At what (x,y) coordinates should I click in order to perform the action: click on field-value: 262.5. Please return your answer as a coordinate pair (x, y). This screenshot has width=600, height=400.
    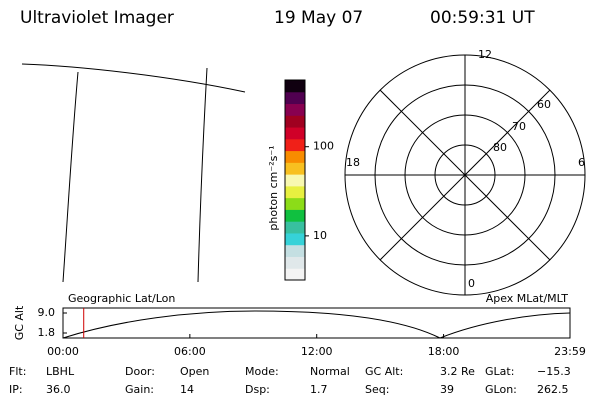
    Looking at the image, I should click on (553, 389).